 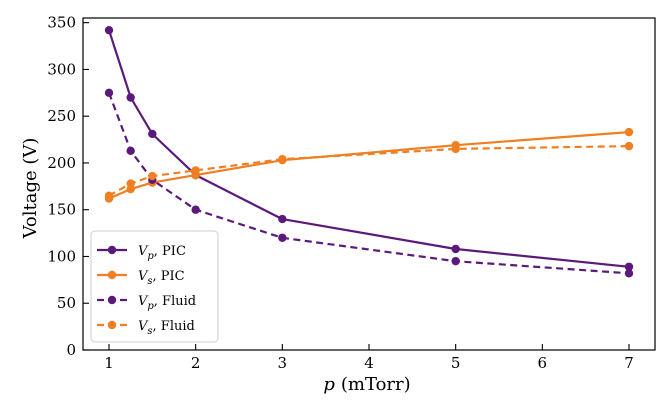 I want to click on x-tick-label: 3, so click(x=283, y=363).